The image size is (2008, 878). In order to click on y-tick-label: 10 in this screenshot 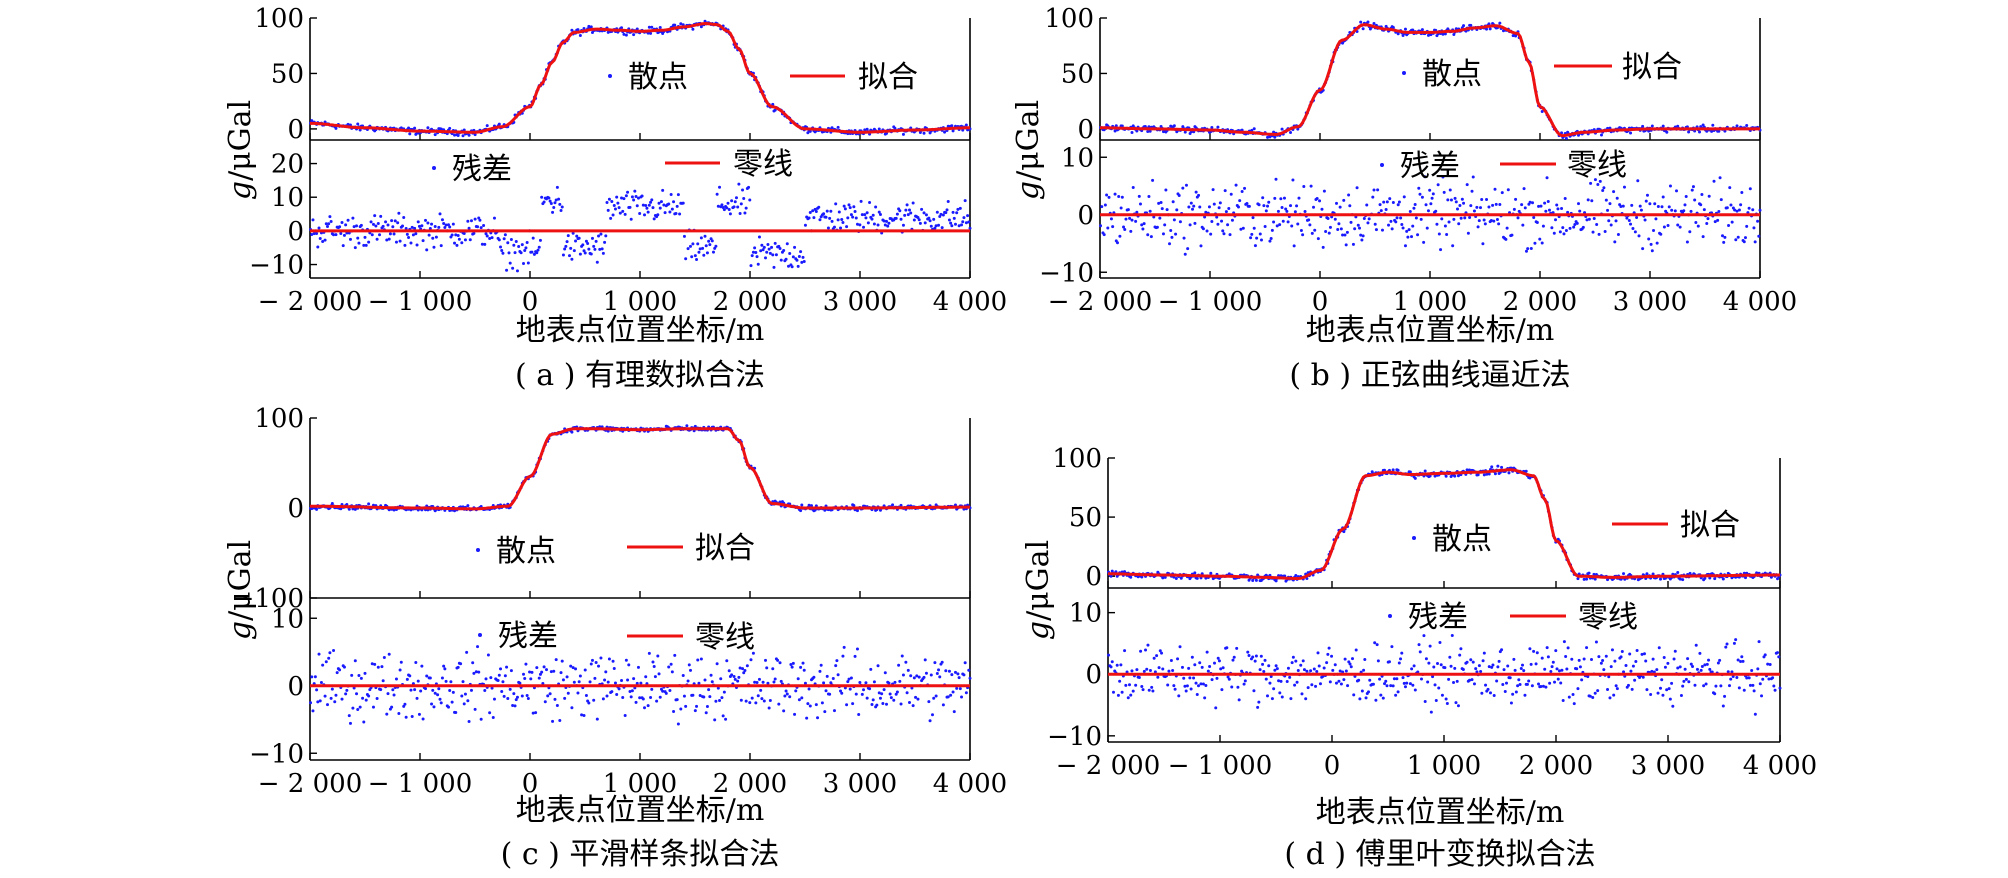, I will do `click(287, 198)`.